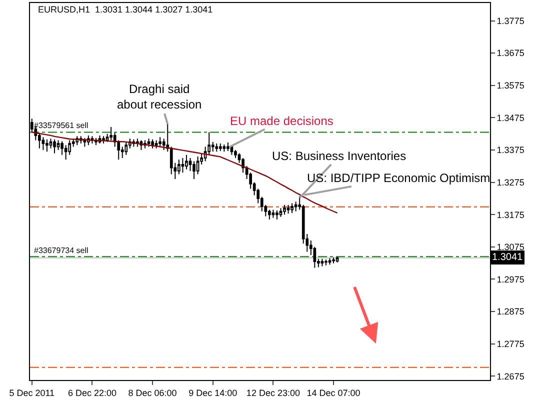 This screenshot has height=400, width=545. I want to click on y-tick-label: 1.2775, so click(510, 343).